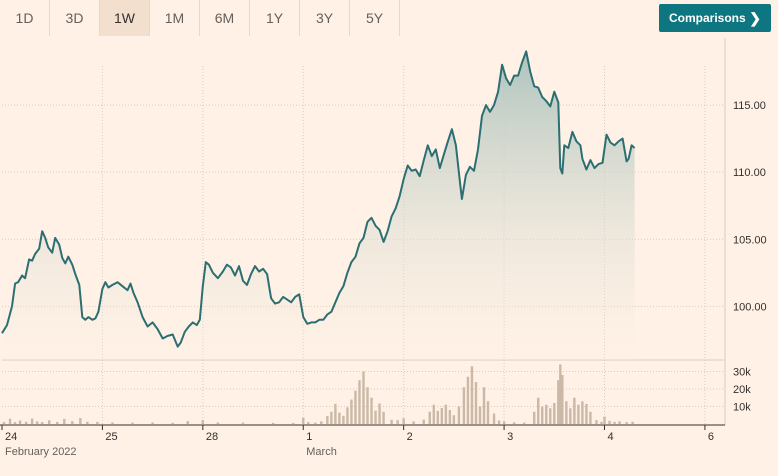 This screenshot has width=778, height=476. What do you see at coordinates (742, 408) in the screenshot?
I see `volume-tick-label: 10k` at bounding box center [742, 408].